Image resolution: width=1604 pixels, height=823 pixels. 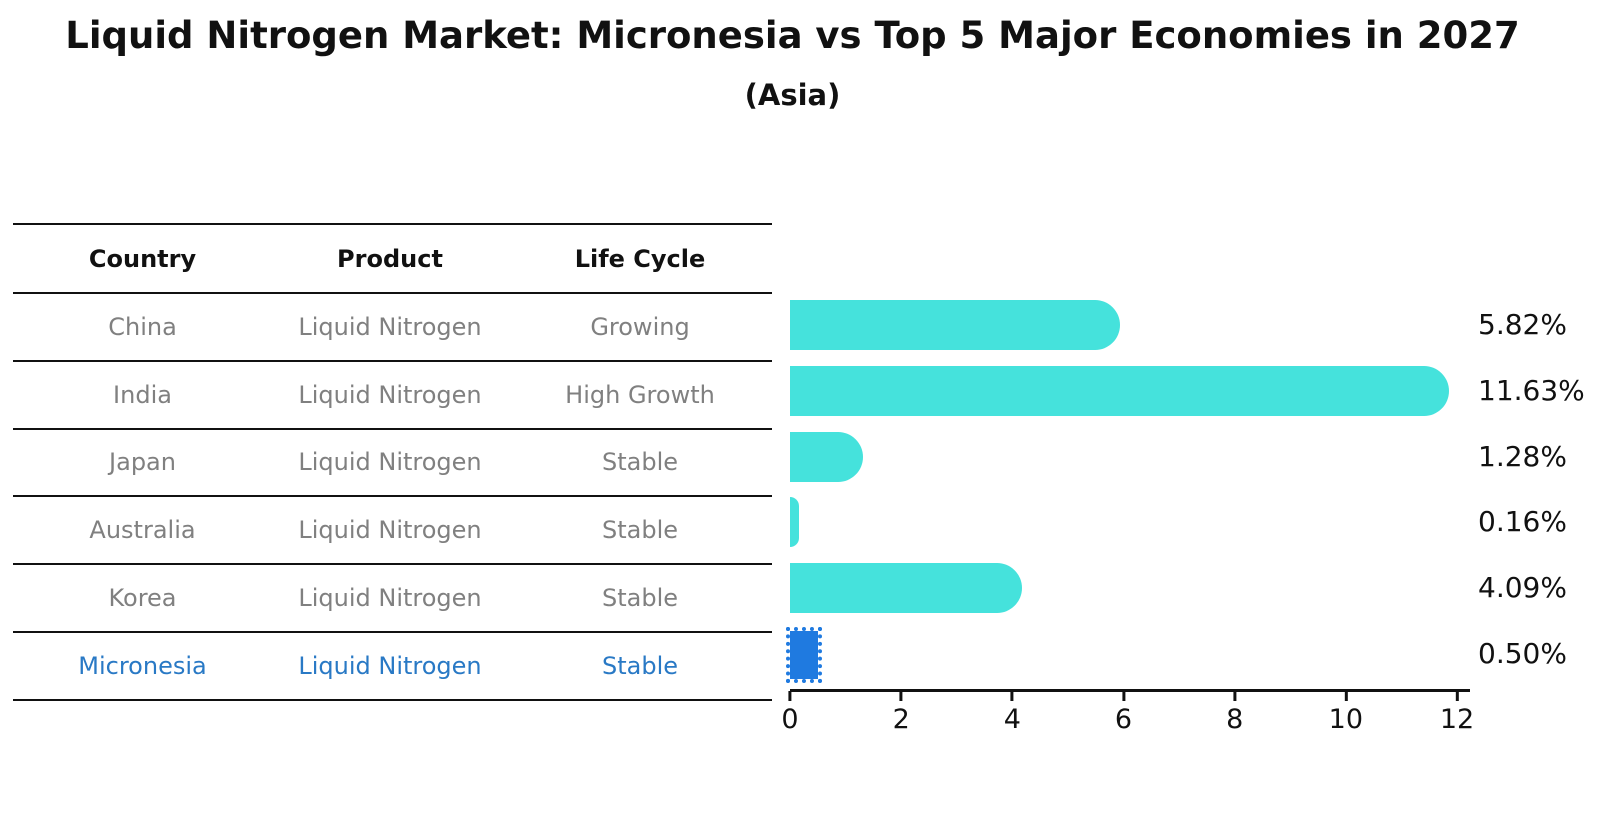 What do you see at coordinates (1012, 719) in the screenshot?
I see `x-tick-label: 4` at bounding box center [1012, 719].